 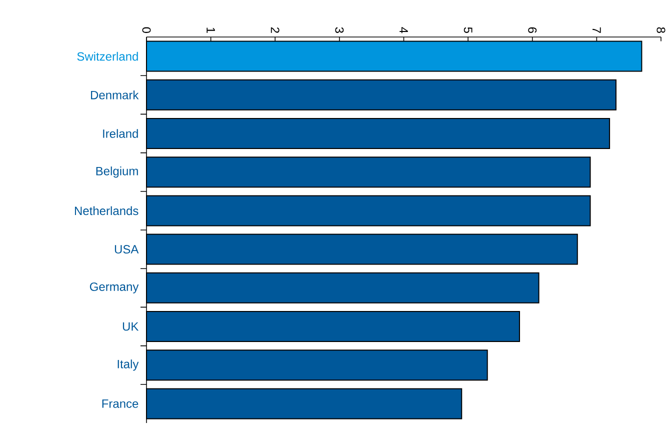 I want to click on x-tick-label: 3, so click(x=339, y=30).